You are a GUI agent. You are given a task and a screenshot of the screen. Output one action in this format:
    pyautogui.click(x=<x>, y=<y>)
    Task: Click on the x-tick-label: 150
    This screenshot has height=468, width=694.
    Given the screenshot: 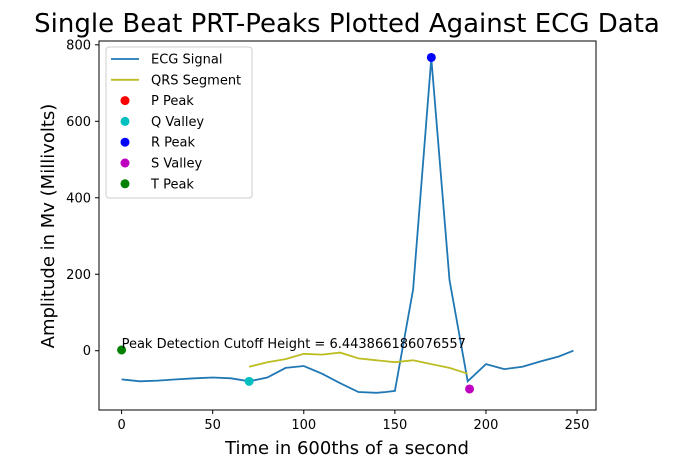 What is the action you would take?
    pyautogui.click(x=394, y=425)
    